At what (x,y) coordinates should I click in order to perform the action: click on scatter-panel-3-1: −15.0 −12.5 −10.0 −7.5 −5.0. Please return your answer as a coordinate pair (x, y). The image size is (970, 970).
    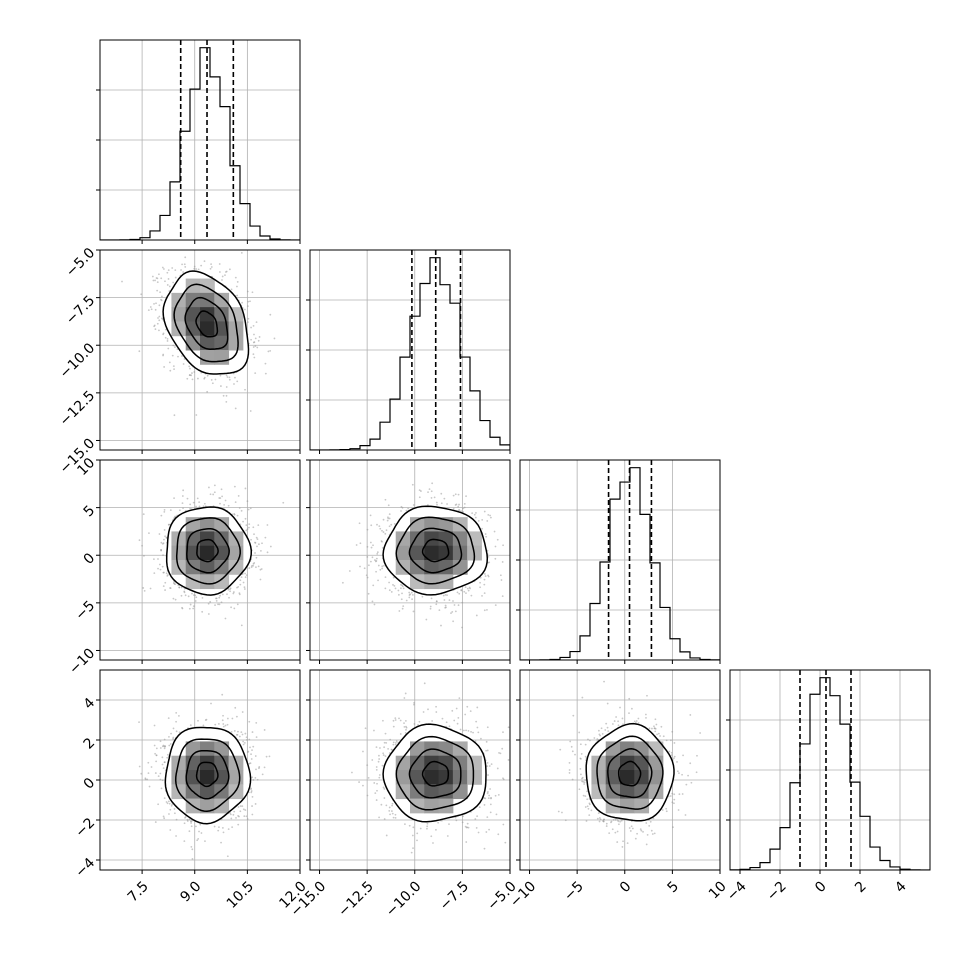
    Looking at the image, I should click on (404, 794).